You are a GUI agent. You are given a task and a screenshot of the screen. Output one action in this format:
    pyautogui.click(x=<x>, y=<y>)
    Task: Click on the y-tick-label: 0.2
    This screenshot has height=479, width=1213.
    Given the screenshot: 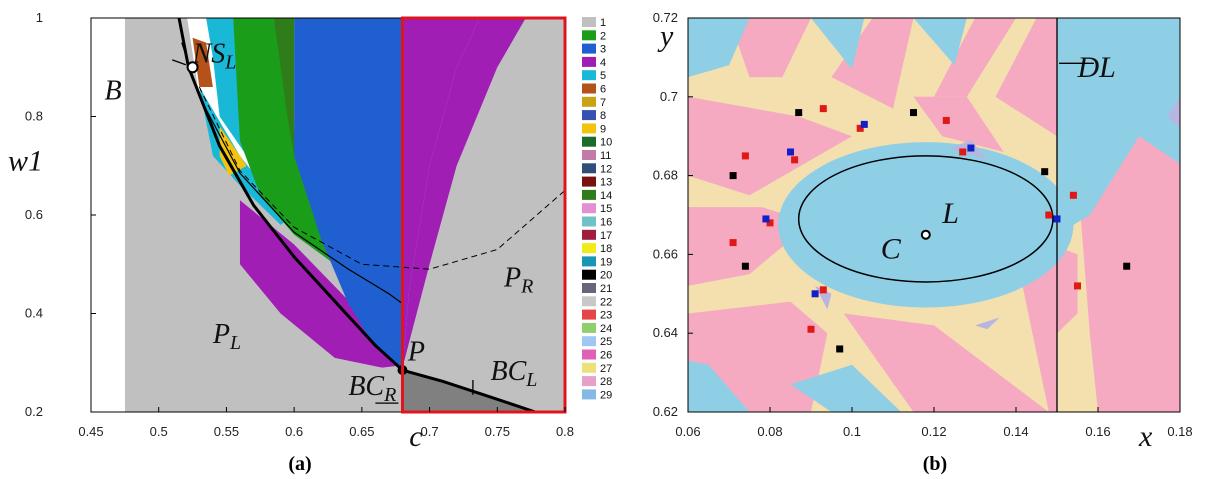 What is the action you would take?
    pyautogui.click(x=34, y=411)
    